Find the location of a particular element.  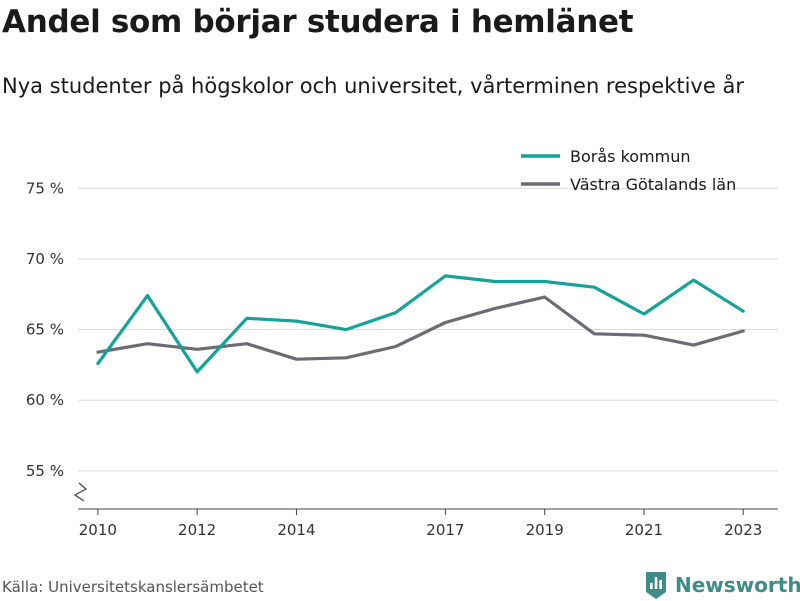

y-tick-label: 60 % is located at coordinates (45, 400).